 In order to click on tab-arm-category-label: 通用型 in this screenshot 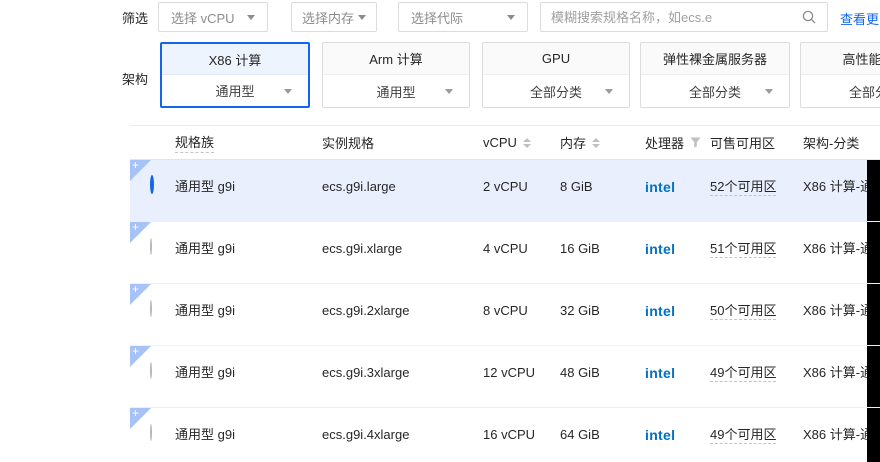, I will do `click(396, 92)`.